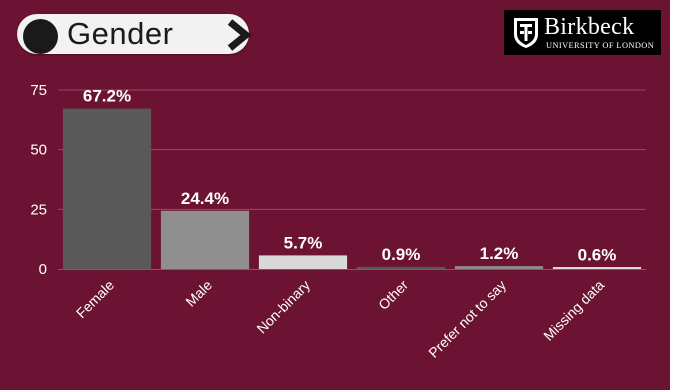  What do you see at coordinates (239, 35) in the screenshot?
I see `chevron-right-icon` at bounding box center [239, 35].